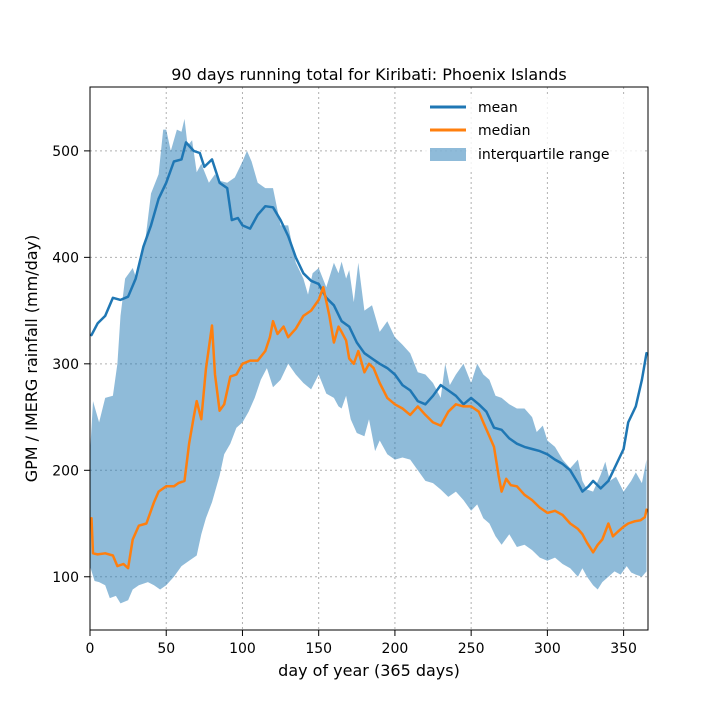  Describe the element at coordinates (242, 649) in the screenshot. I see `x-tick-label: 100` at that location.